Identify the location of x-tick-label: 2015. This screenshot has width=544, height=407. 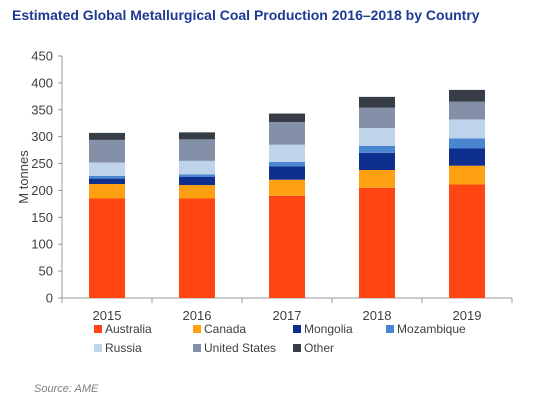
(107, 315).